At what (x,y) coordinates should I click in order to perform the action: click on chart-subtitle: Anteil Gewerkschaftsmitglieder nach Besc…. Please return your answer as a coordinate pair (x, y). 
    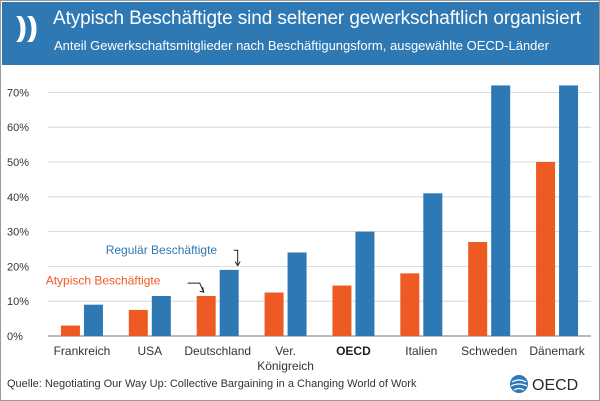
    Looking at the image, I should click on (301, 45).